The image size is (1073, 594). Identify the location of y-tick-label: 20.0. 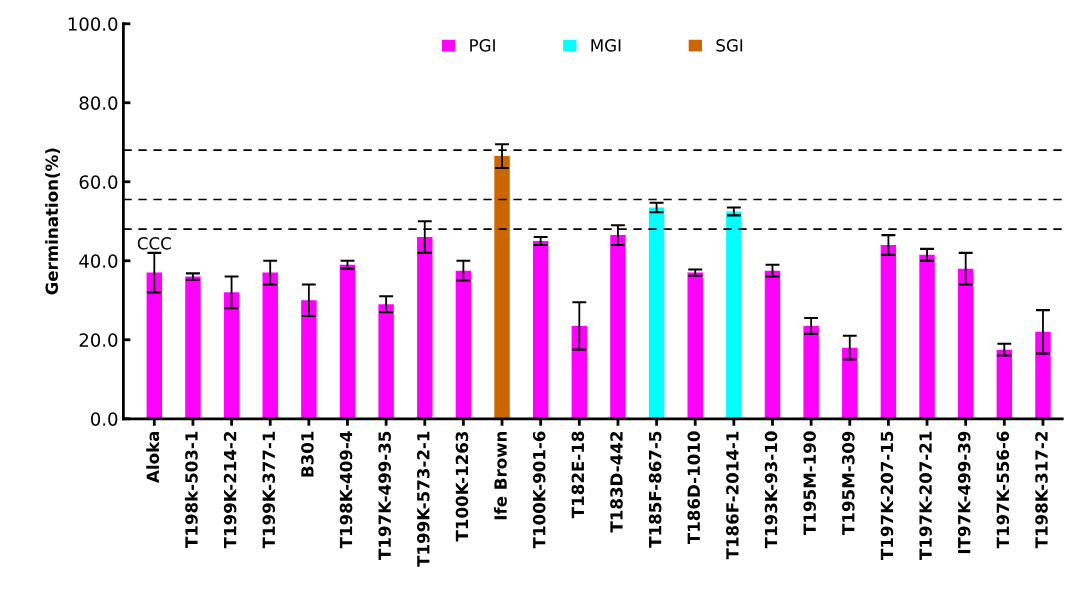
(98, 340).